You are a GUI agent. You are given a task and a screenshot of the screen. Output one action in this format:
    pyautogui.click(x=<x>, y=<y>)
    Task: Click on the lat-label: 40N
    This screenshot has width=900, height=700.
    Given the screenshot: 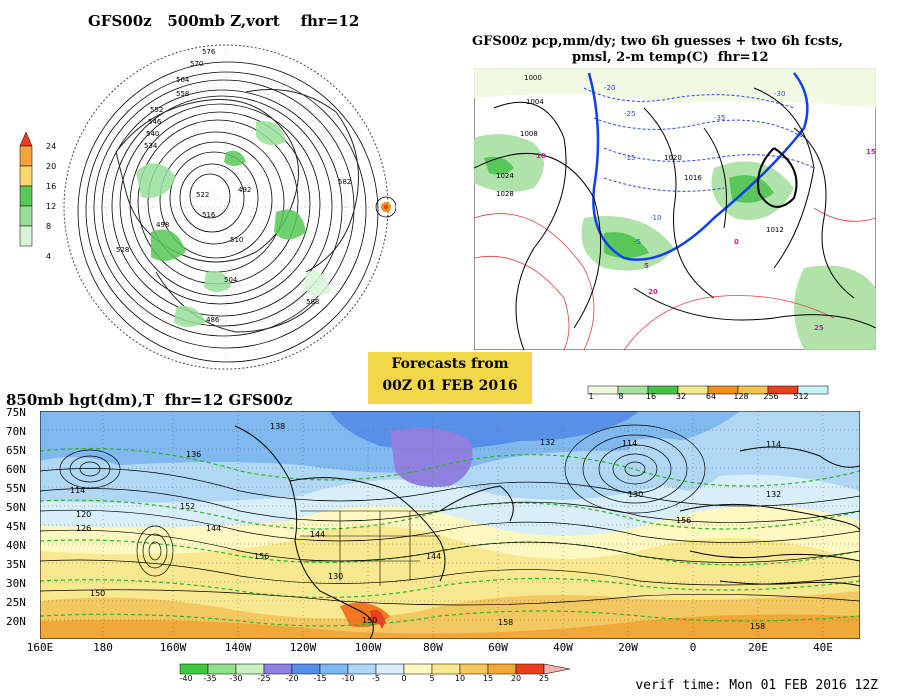 What is the action you would take?
    pyautogui.click(x=16, y=545)
    